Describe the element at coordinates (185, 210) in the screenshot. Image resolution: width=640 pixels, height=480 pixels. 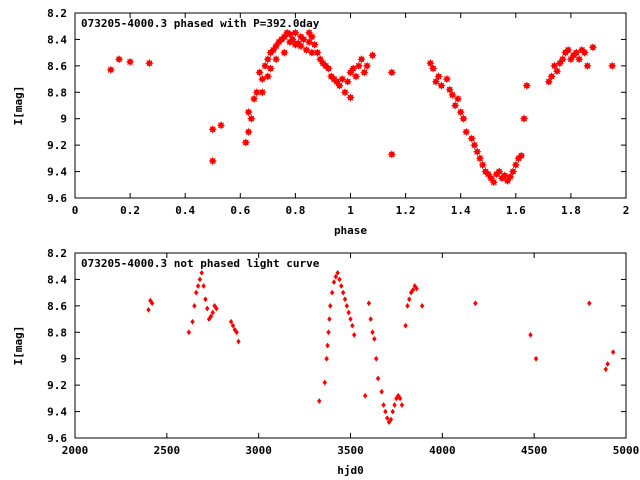
I see `x-tick-label: 0.4` at that location.